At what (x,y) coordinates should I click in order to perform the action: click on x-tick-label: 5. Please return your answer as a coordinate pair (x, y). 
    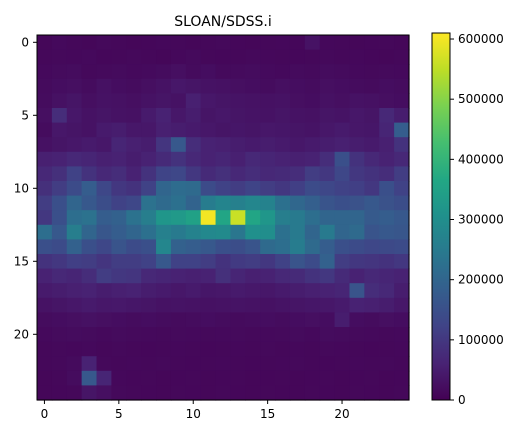
    Looking at the image, I should click on (119, 414).